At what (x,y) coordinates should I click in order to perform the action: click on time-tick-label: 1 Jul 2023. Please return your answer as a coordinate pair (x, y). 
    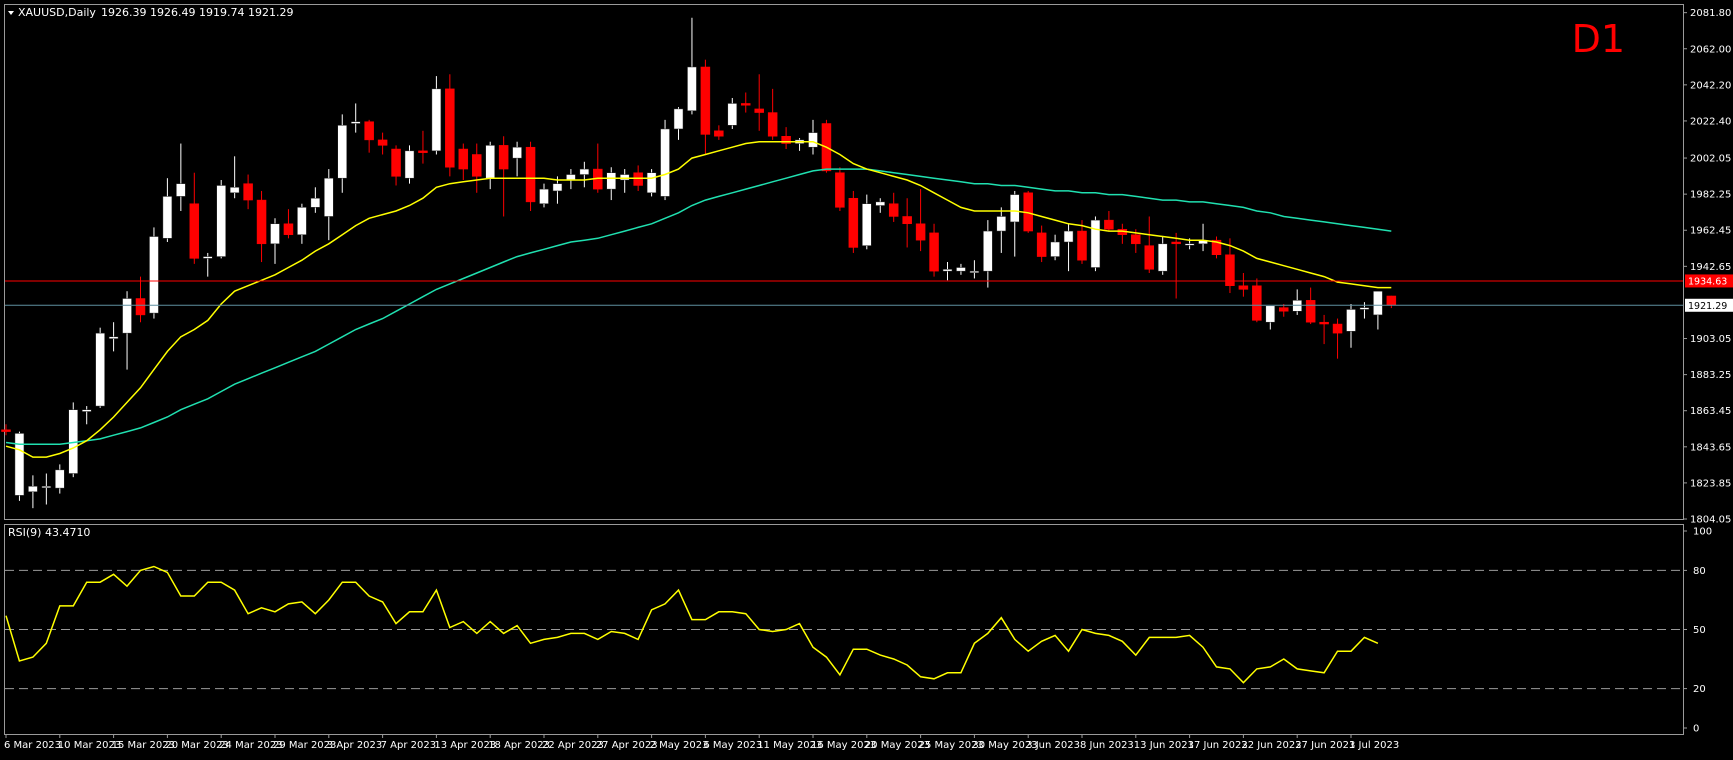
    Looking at the image, I should click on (1374, 745).